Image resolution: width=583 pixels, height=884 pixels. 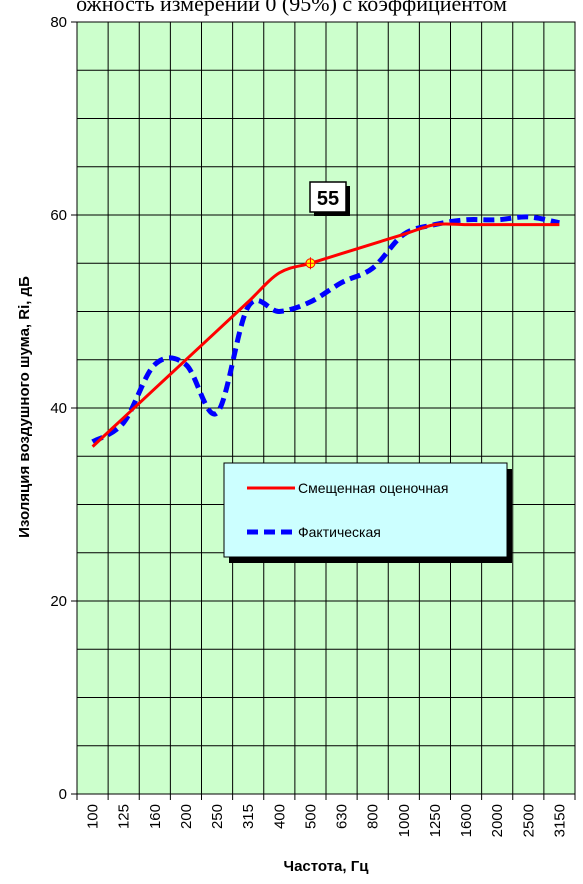 I want to click on x-tick-label: 2500, so click(x=528, y=820).